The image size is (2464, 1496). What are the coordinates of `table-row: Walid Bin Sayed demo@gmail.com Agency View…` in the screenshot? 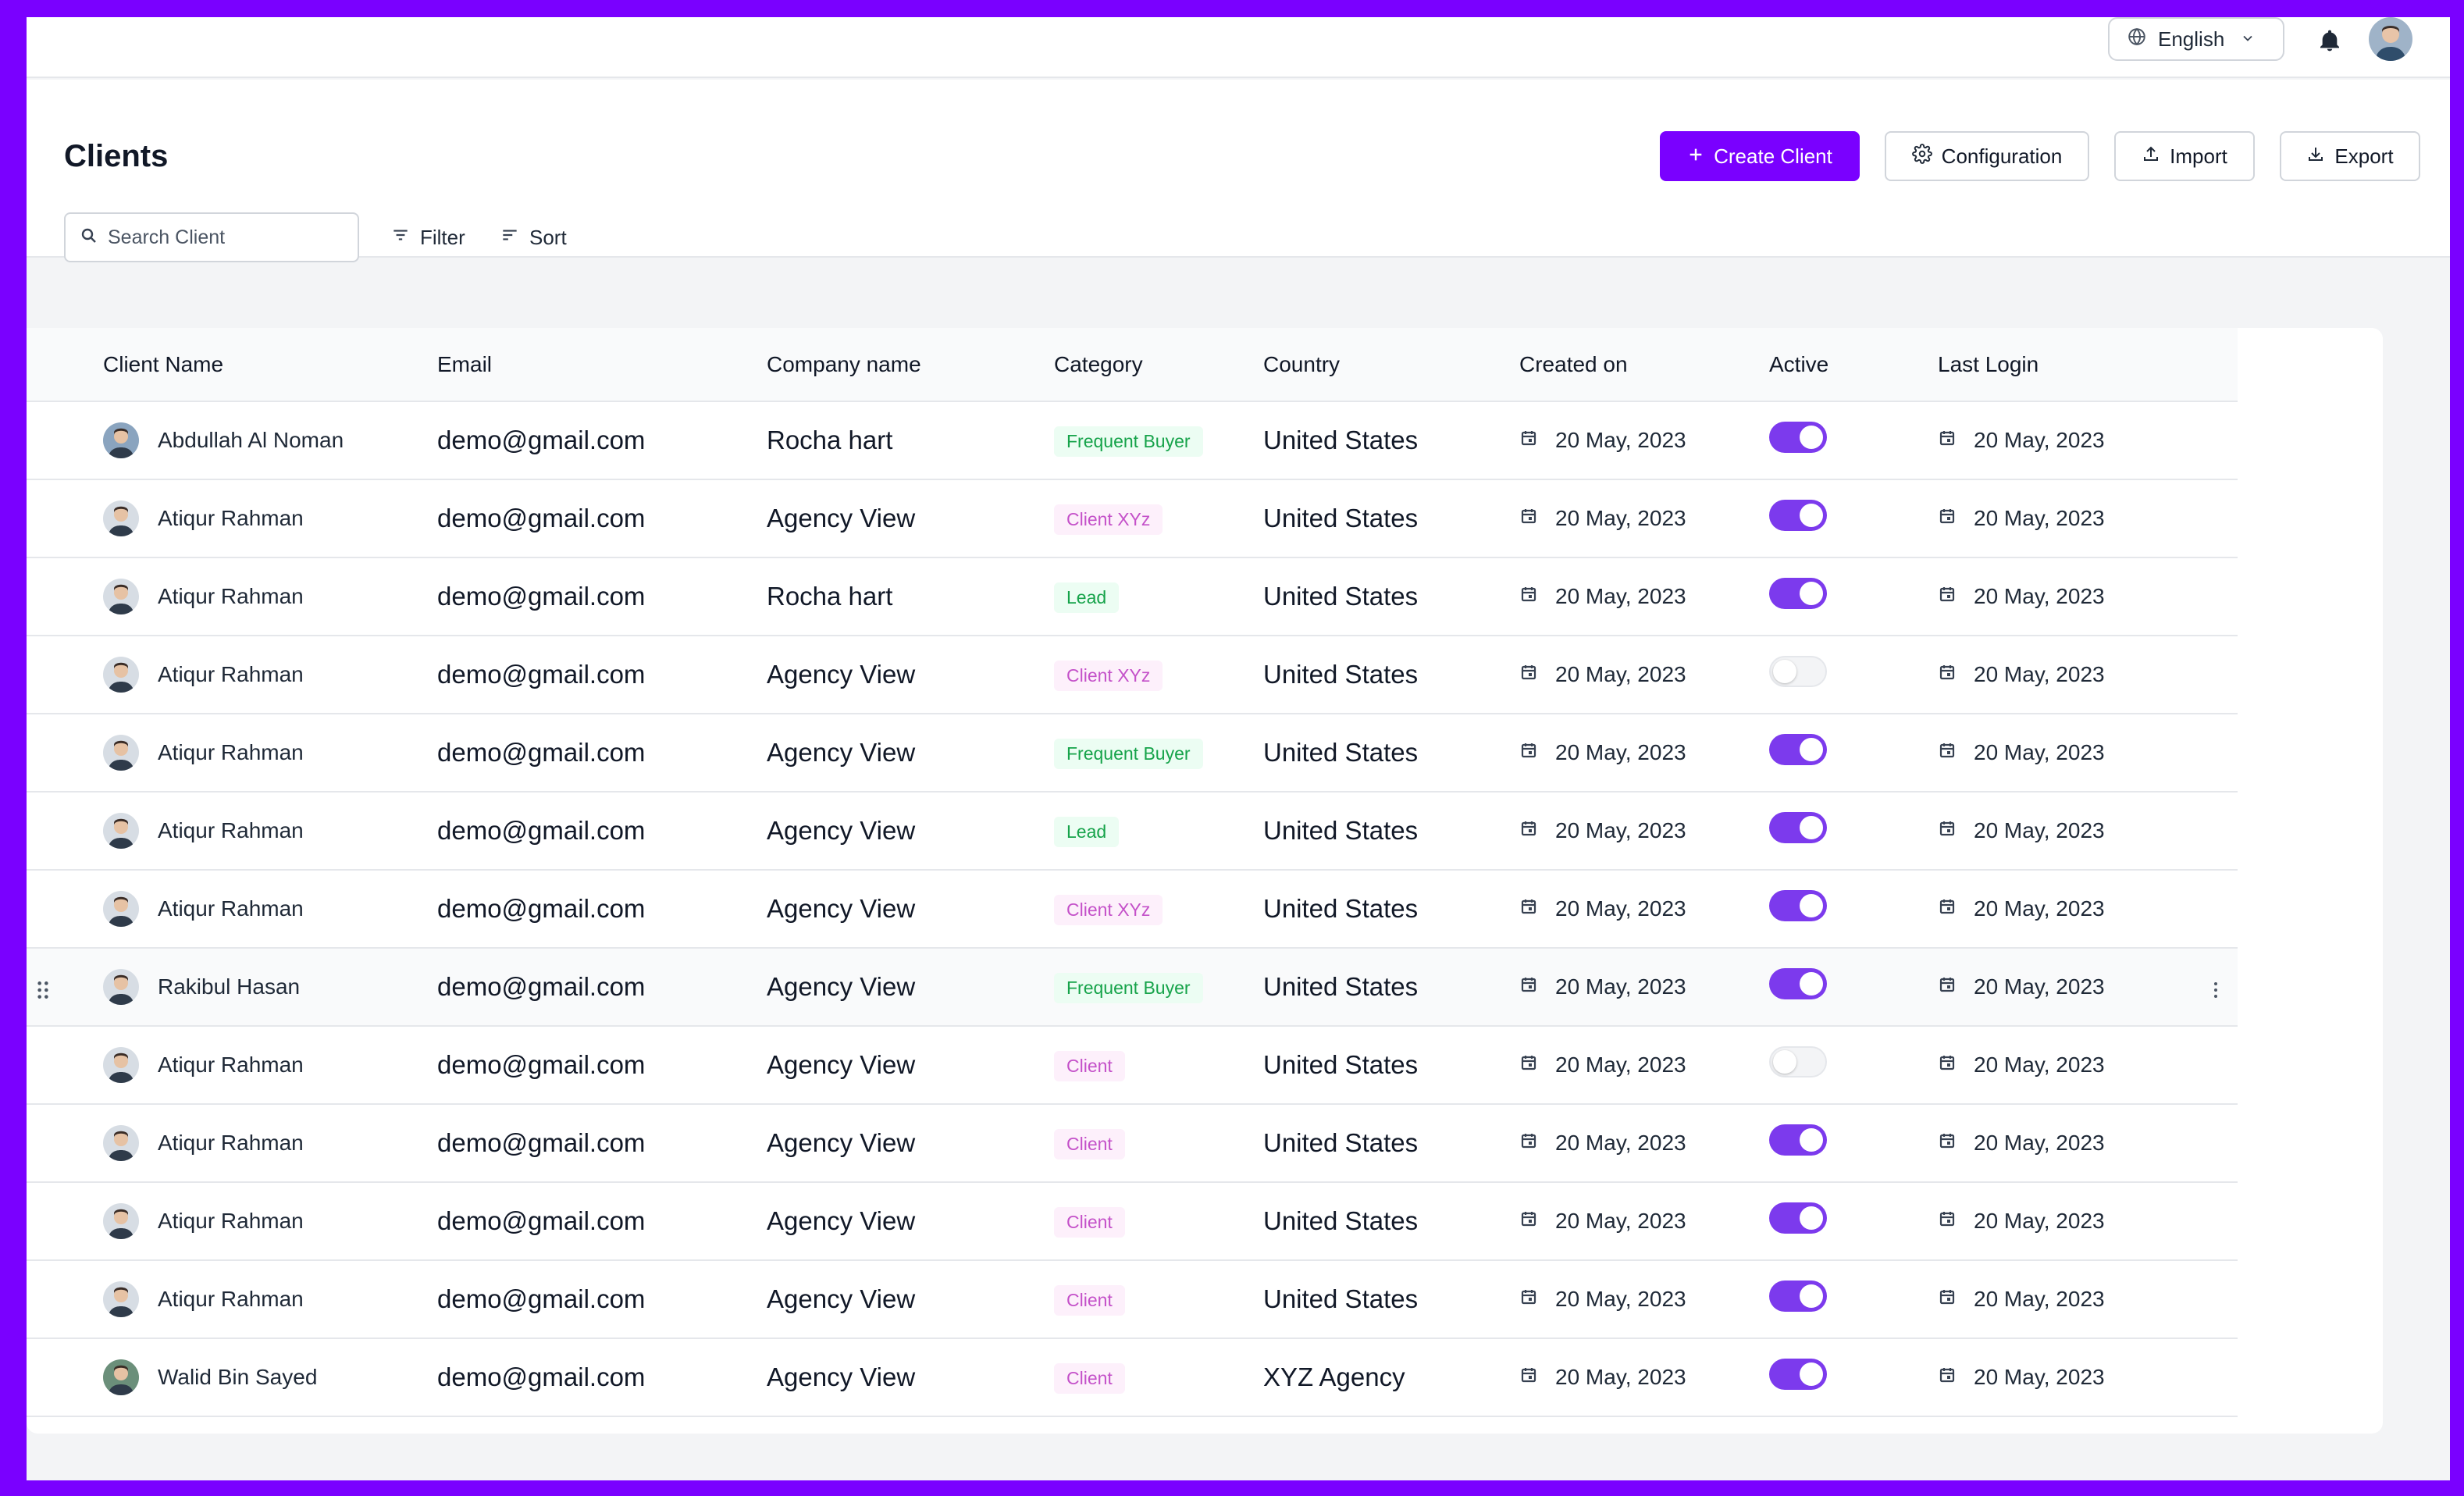 It's located at (1133, 1377).